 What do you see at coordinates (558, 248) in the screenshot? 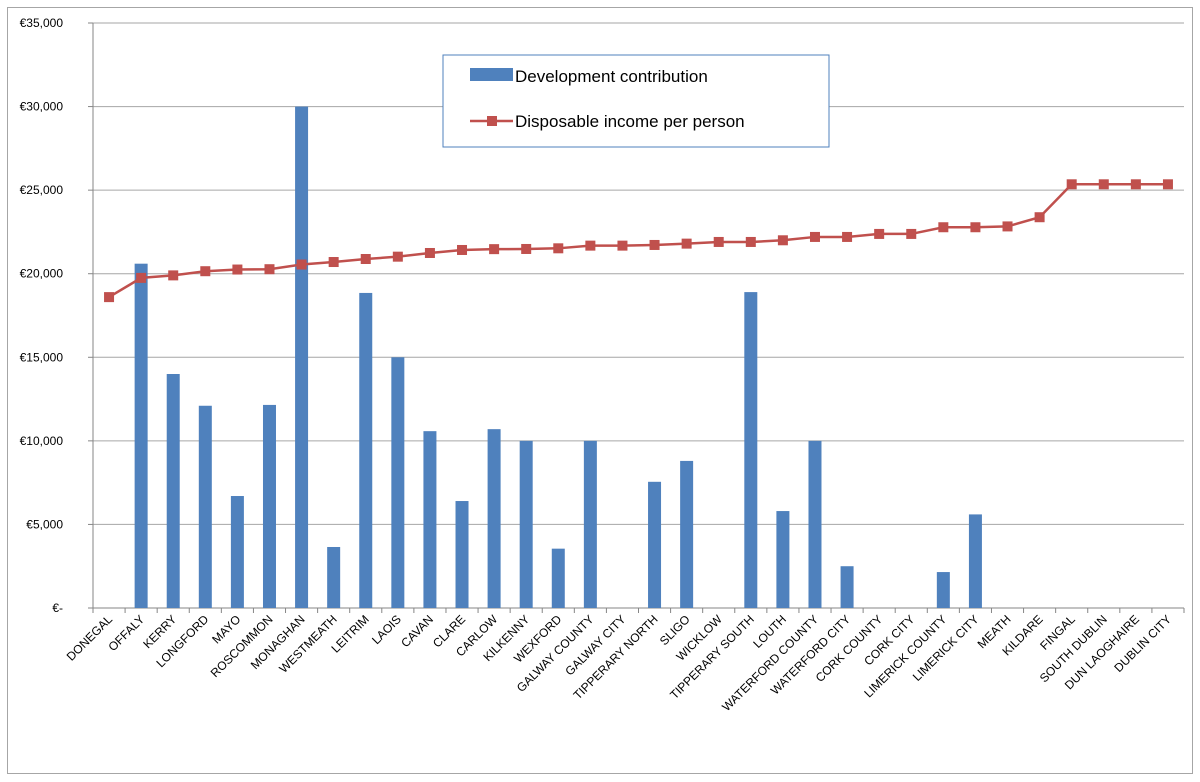
I see `income-marker-wexford` at bounding box center [558, 248].